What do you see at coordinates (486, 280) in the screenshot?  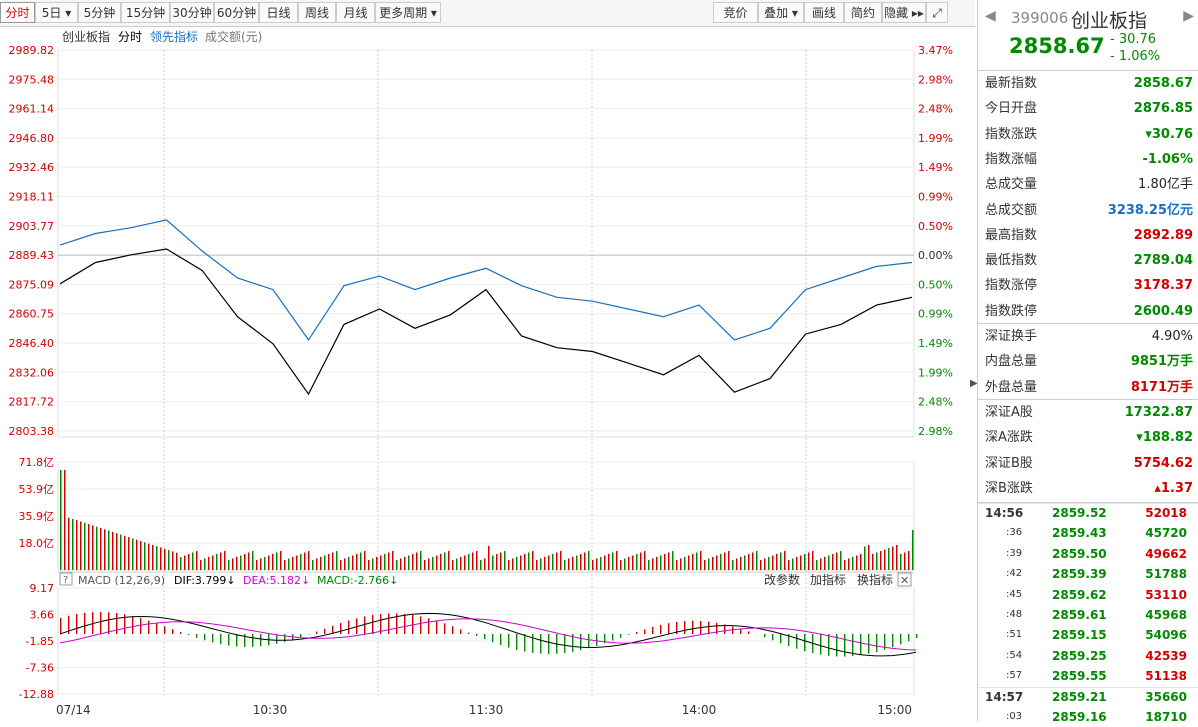 I see `price-series-line` at bounding box center [486, 280].